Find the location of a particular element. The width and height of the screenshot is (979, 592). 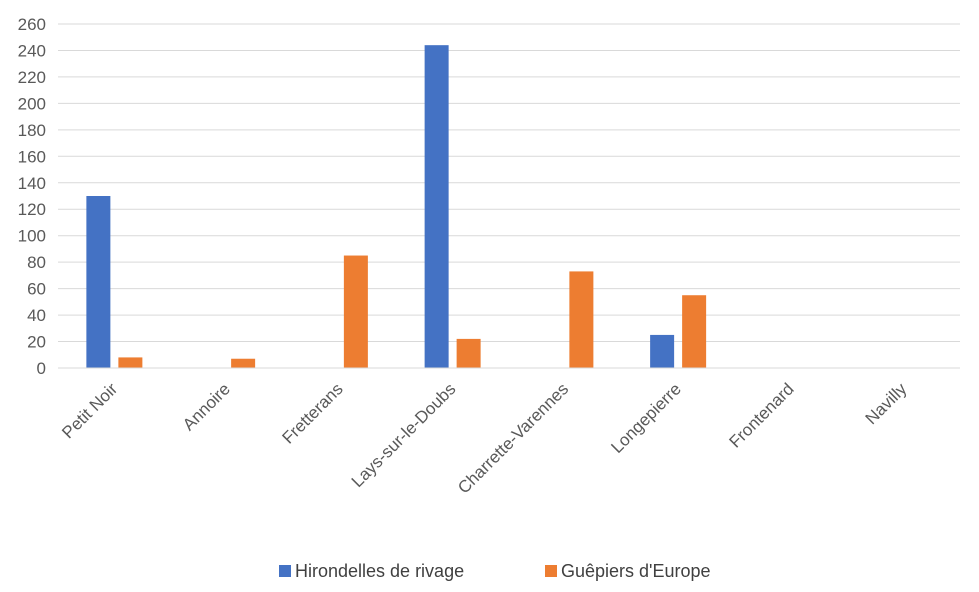

y-tick-label: 160 is located at coordinates (32, 156).